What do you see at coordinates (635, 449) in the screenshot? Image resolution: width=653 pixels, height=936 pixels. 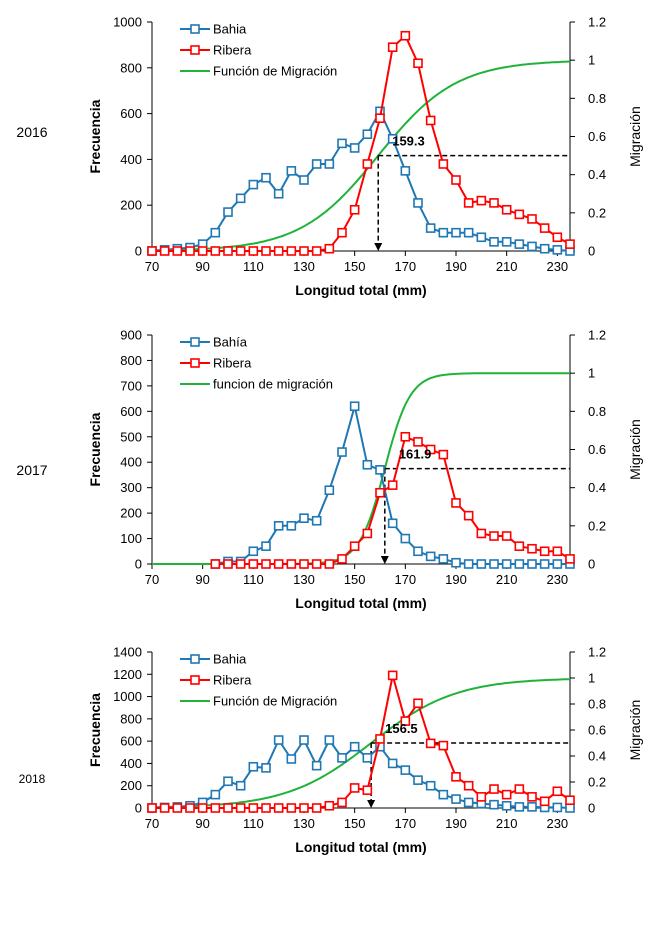 I see `y2-axis-title: Migración` at bounding box center [635, 449].